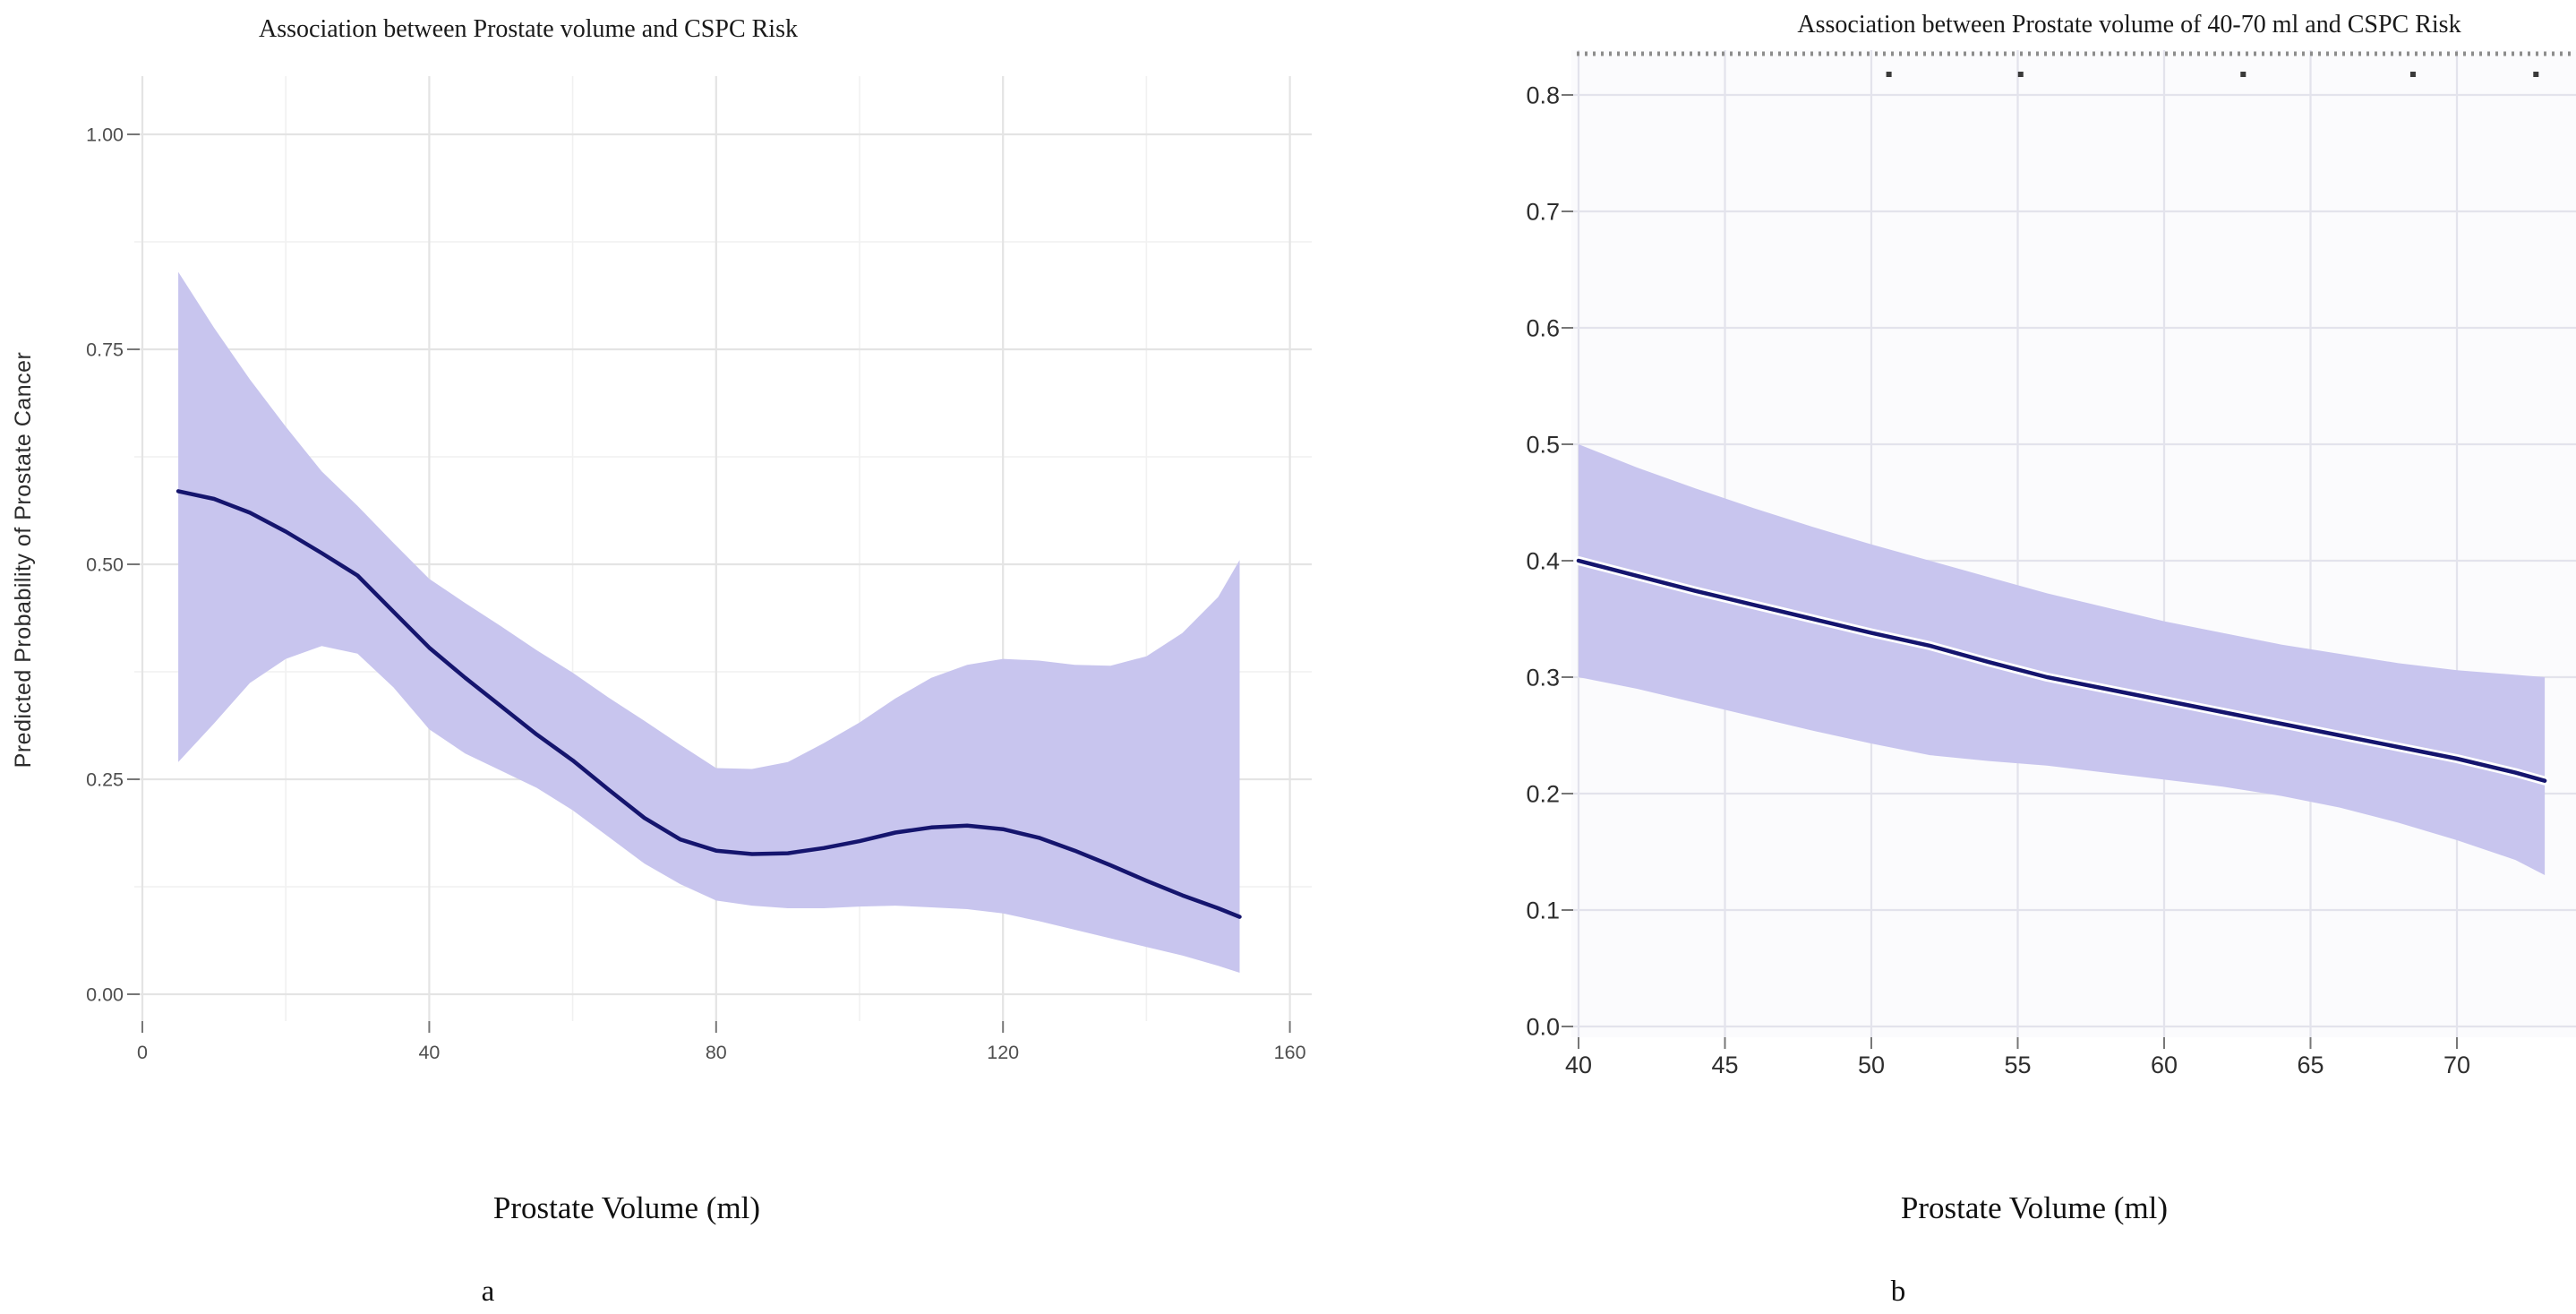  What do you see at coordinates (488, 1291) in the screenshot?
I see `chart-a-panel-letter: a` at bounding box center [488, 1291].